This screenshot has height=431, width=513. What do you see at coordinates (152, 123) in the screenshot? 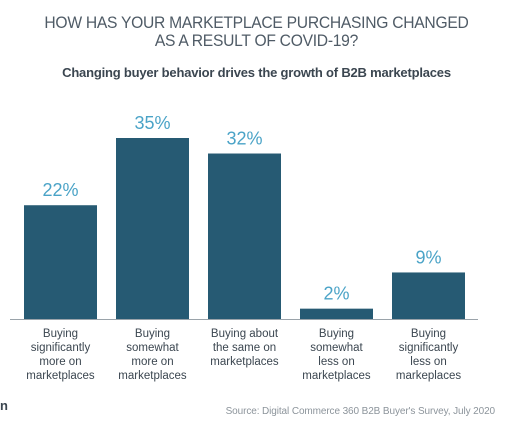
I see `bar-value-label: 35%` at bounding box center [152, 123].